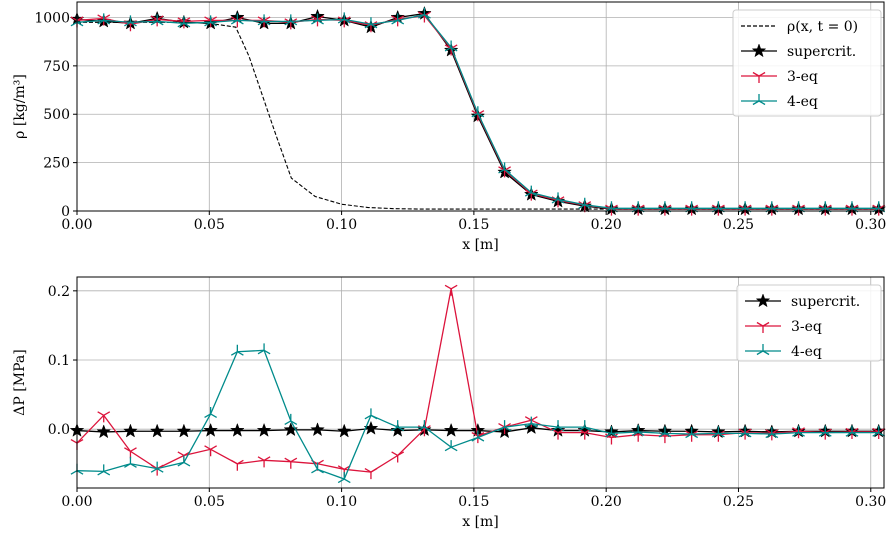  Describe the element at coordinates (56, 115) in the screenshot. I see `y-tick-label: 500` at that location.